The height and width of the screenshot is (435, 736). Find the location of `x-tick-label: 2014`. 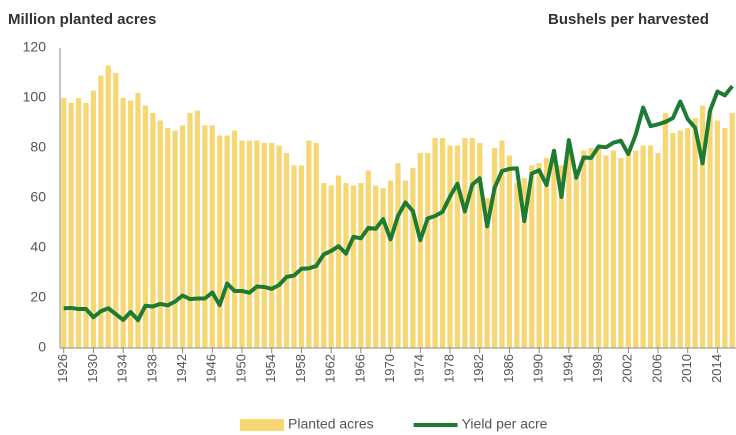

x-tick-label: 2014 is located at coordinates (716, 368).